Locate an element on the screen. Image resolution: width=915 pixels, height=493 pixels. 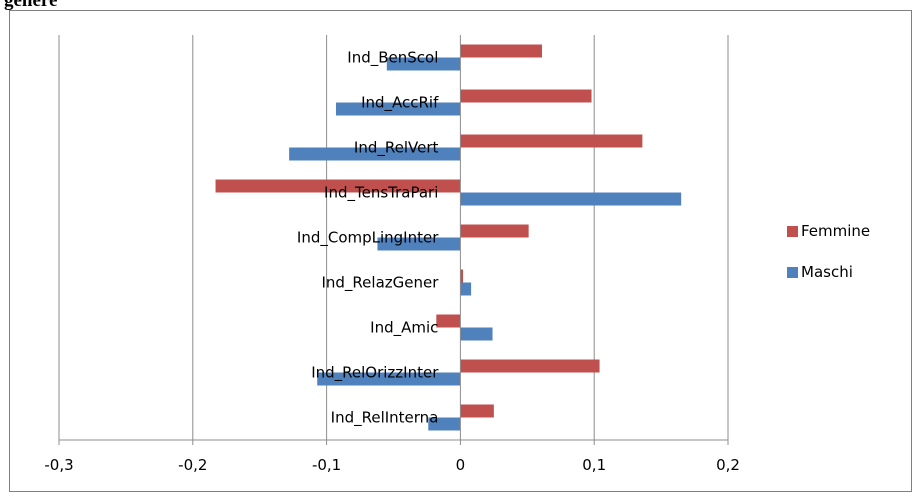
category-label-3: Ind_TensTraPari is located at coordinates (381, 193).